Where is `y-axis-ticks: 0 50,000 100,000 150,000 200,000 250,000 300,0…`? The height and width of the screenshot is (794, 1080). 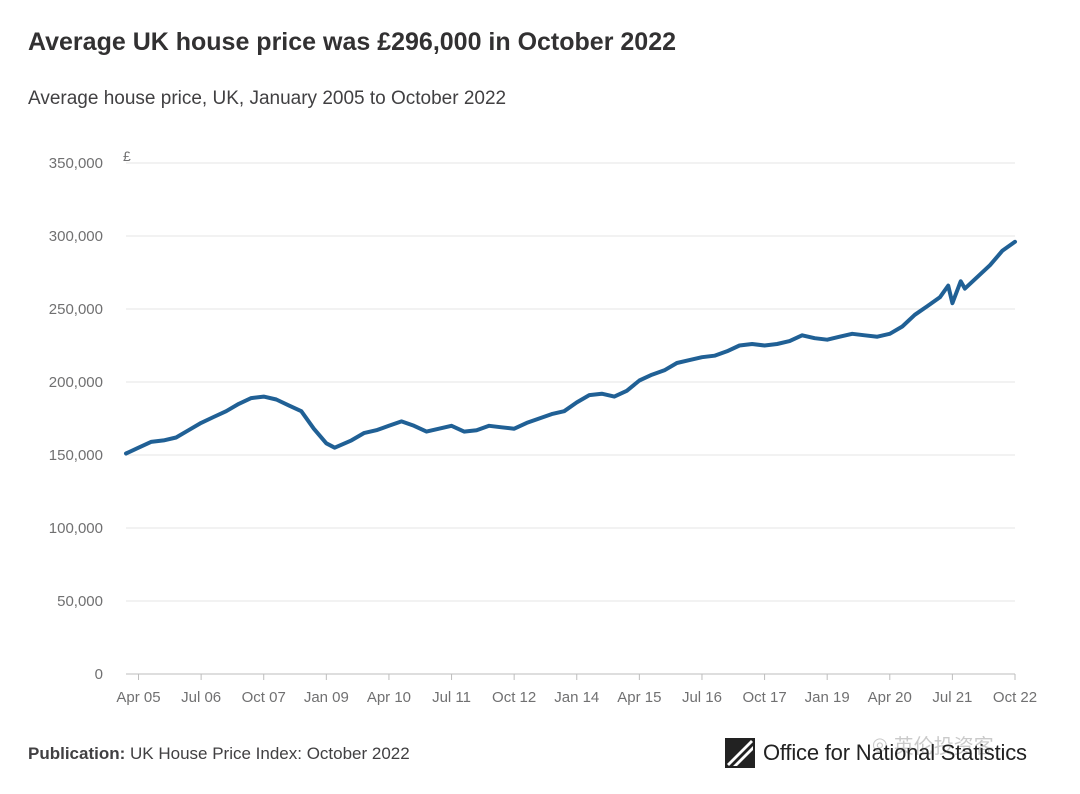
y-axis-ticks: 0 50,000 100,000 150,000 200,000 250,000 300,0… is located at coordinates (76, 419).